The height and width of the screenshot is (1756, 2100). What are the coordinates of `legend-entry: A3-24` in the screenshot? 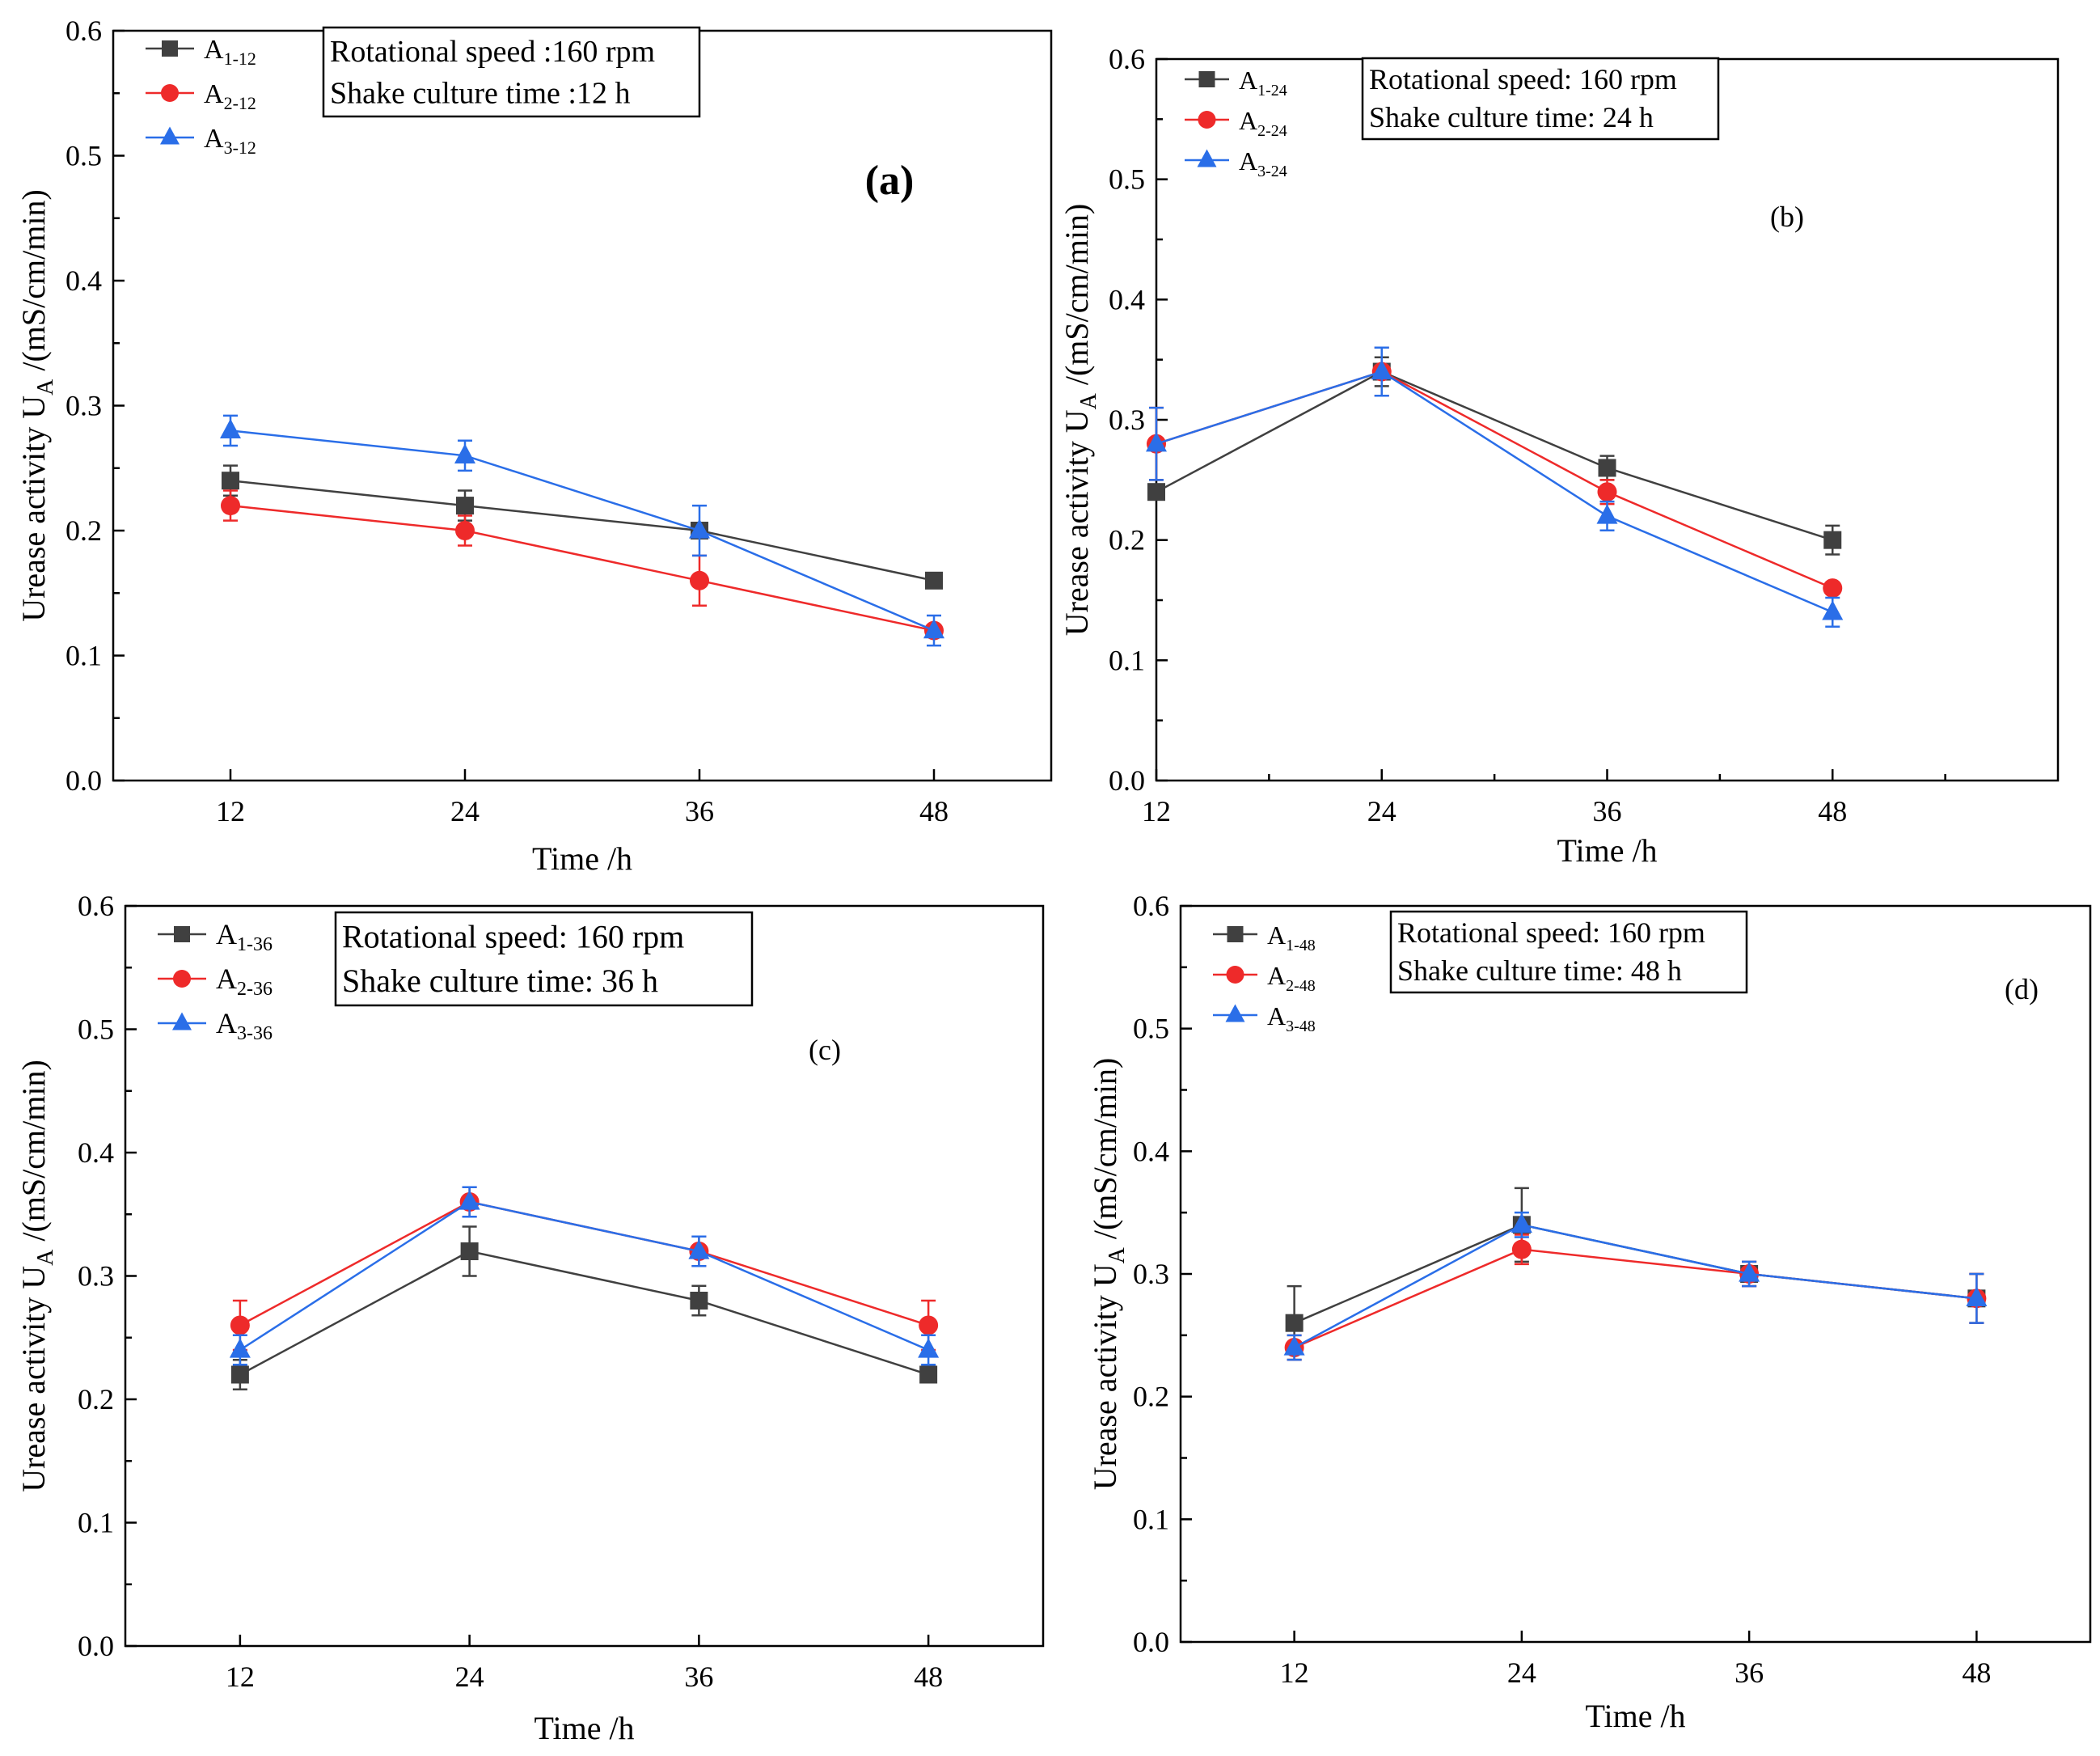 It's located at (1263, 163).